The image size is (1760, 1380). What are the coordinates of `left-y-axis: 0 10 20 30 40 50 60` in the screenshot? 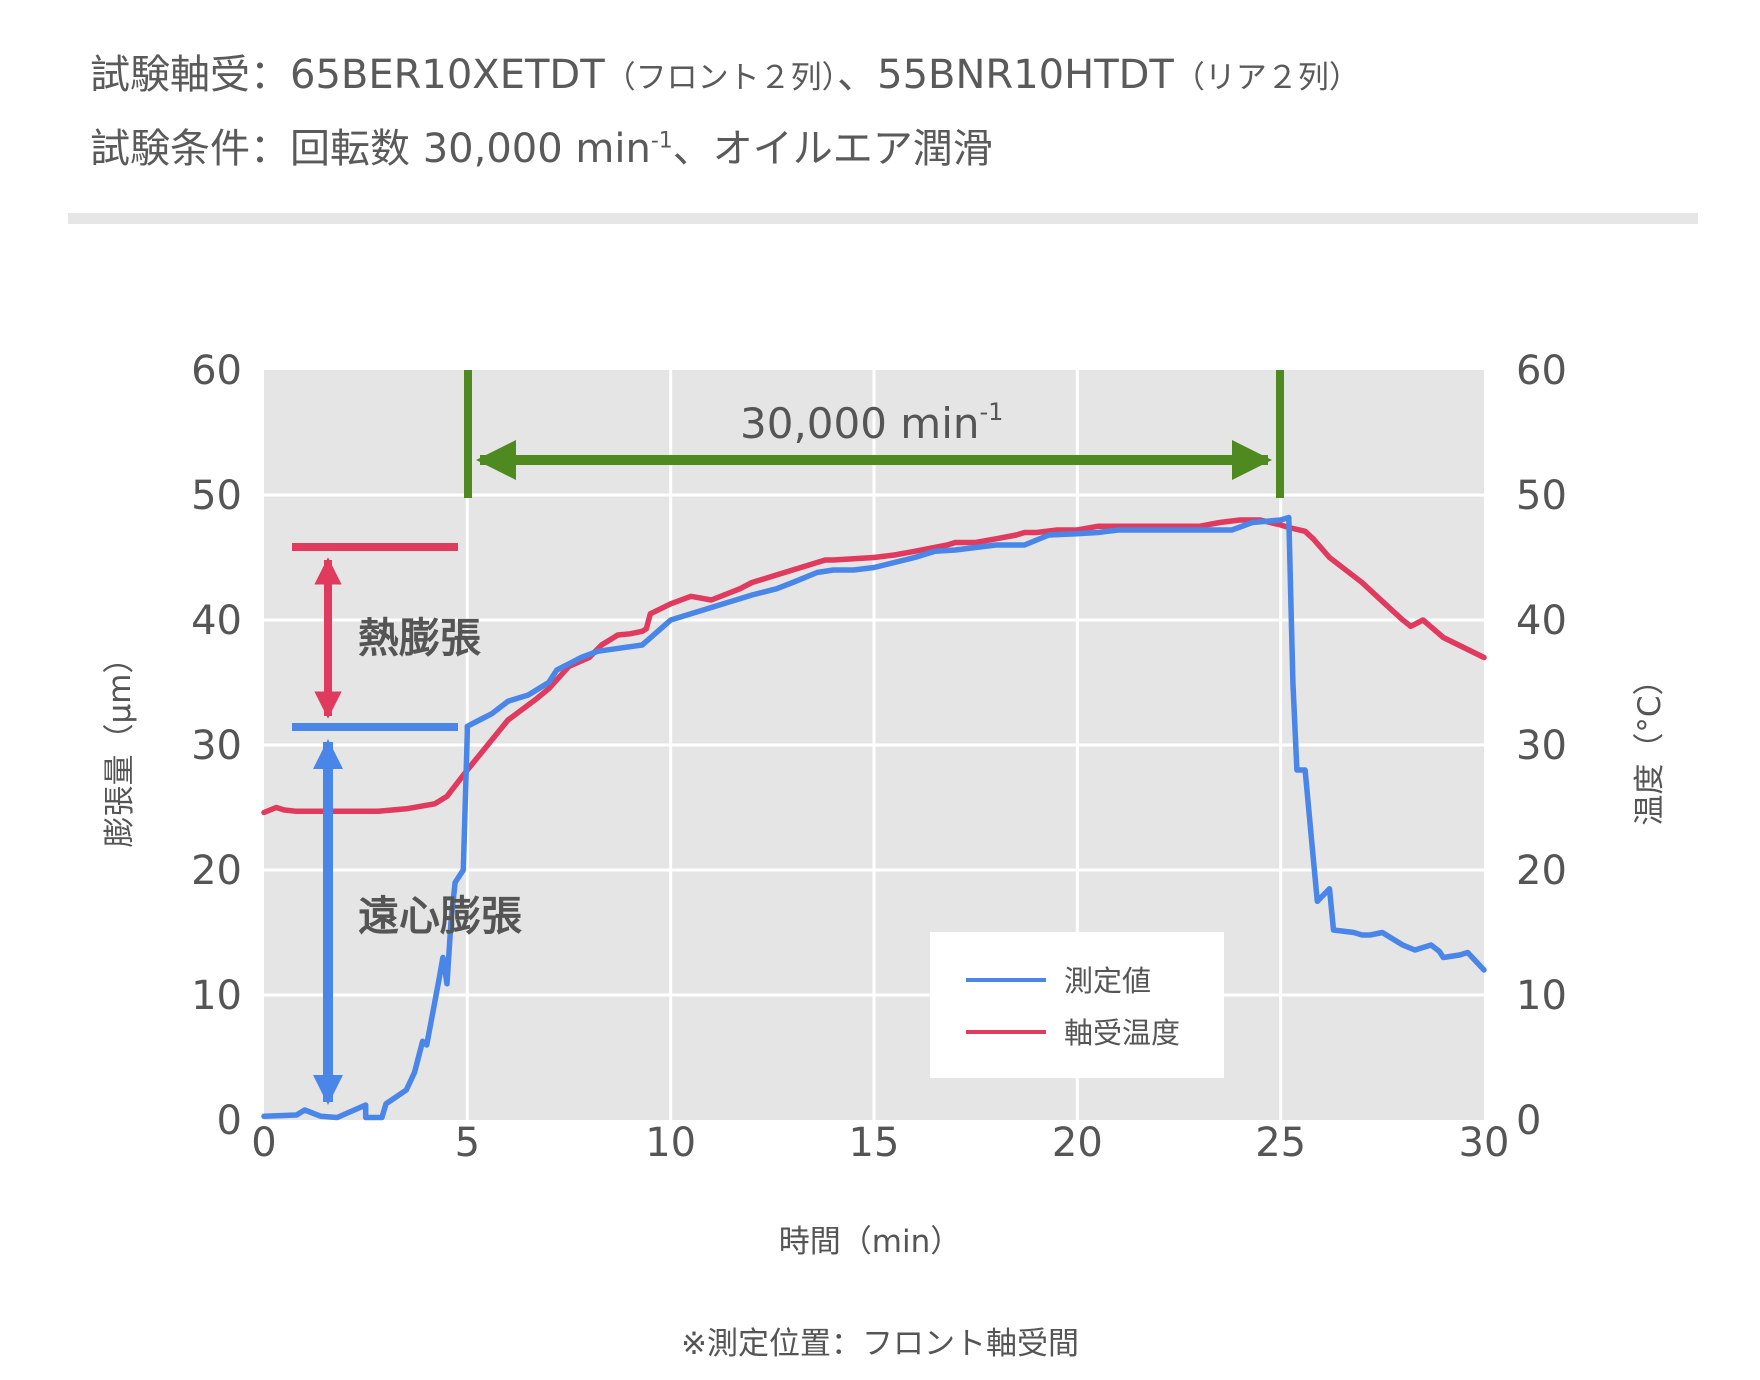 It's located at (216, 746).